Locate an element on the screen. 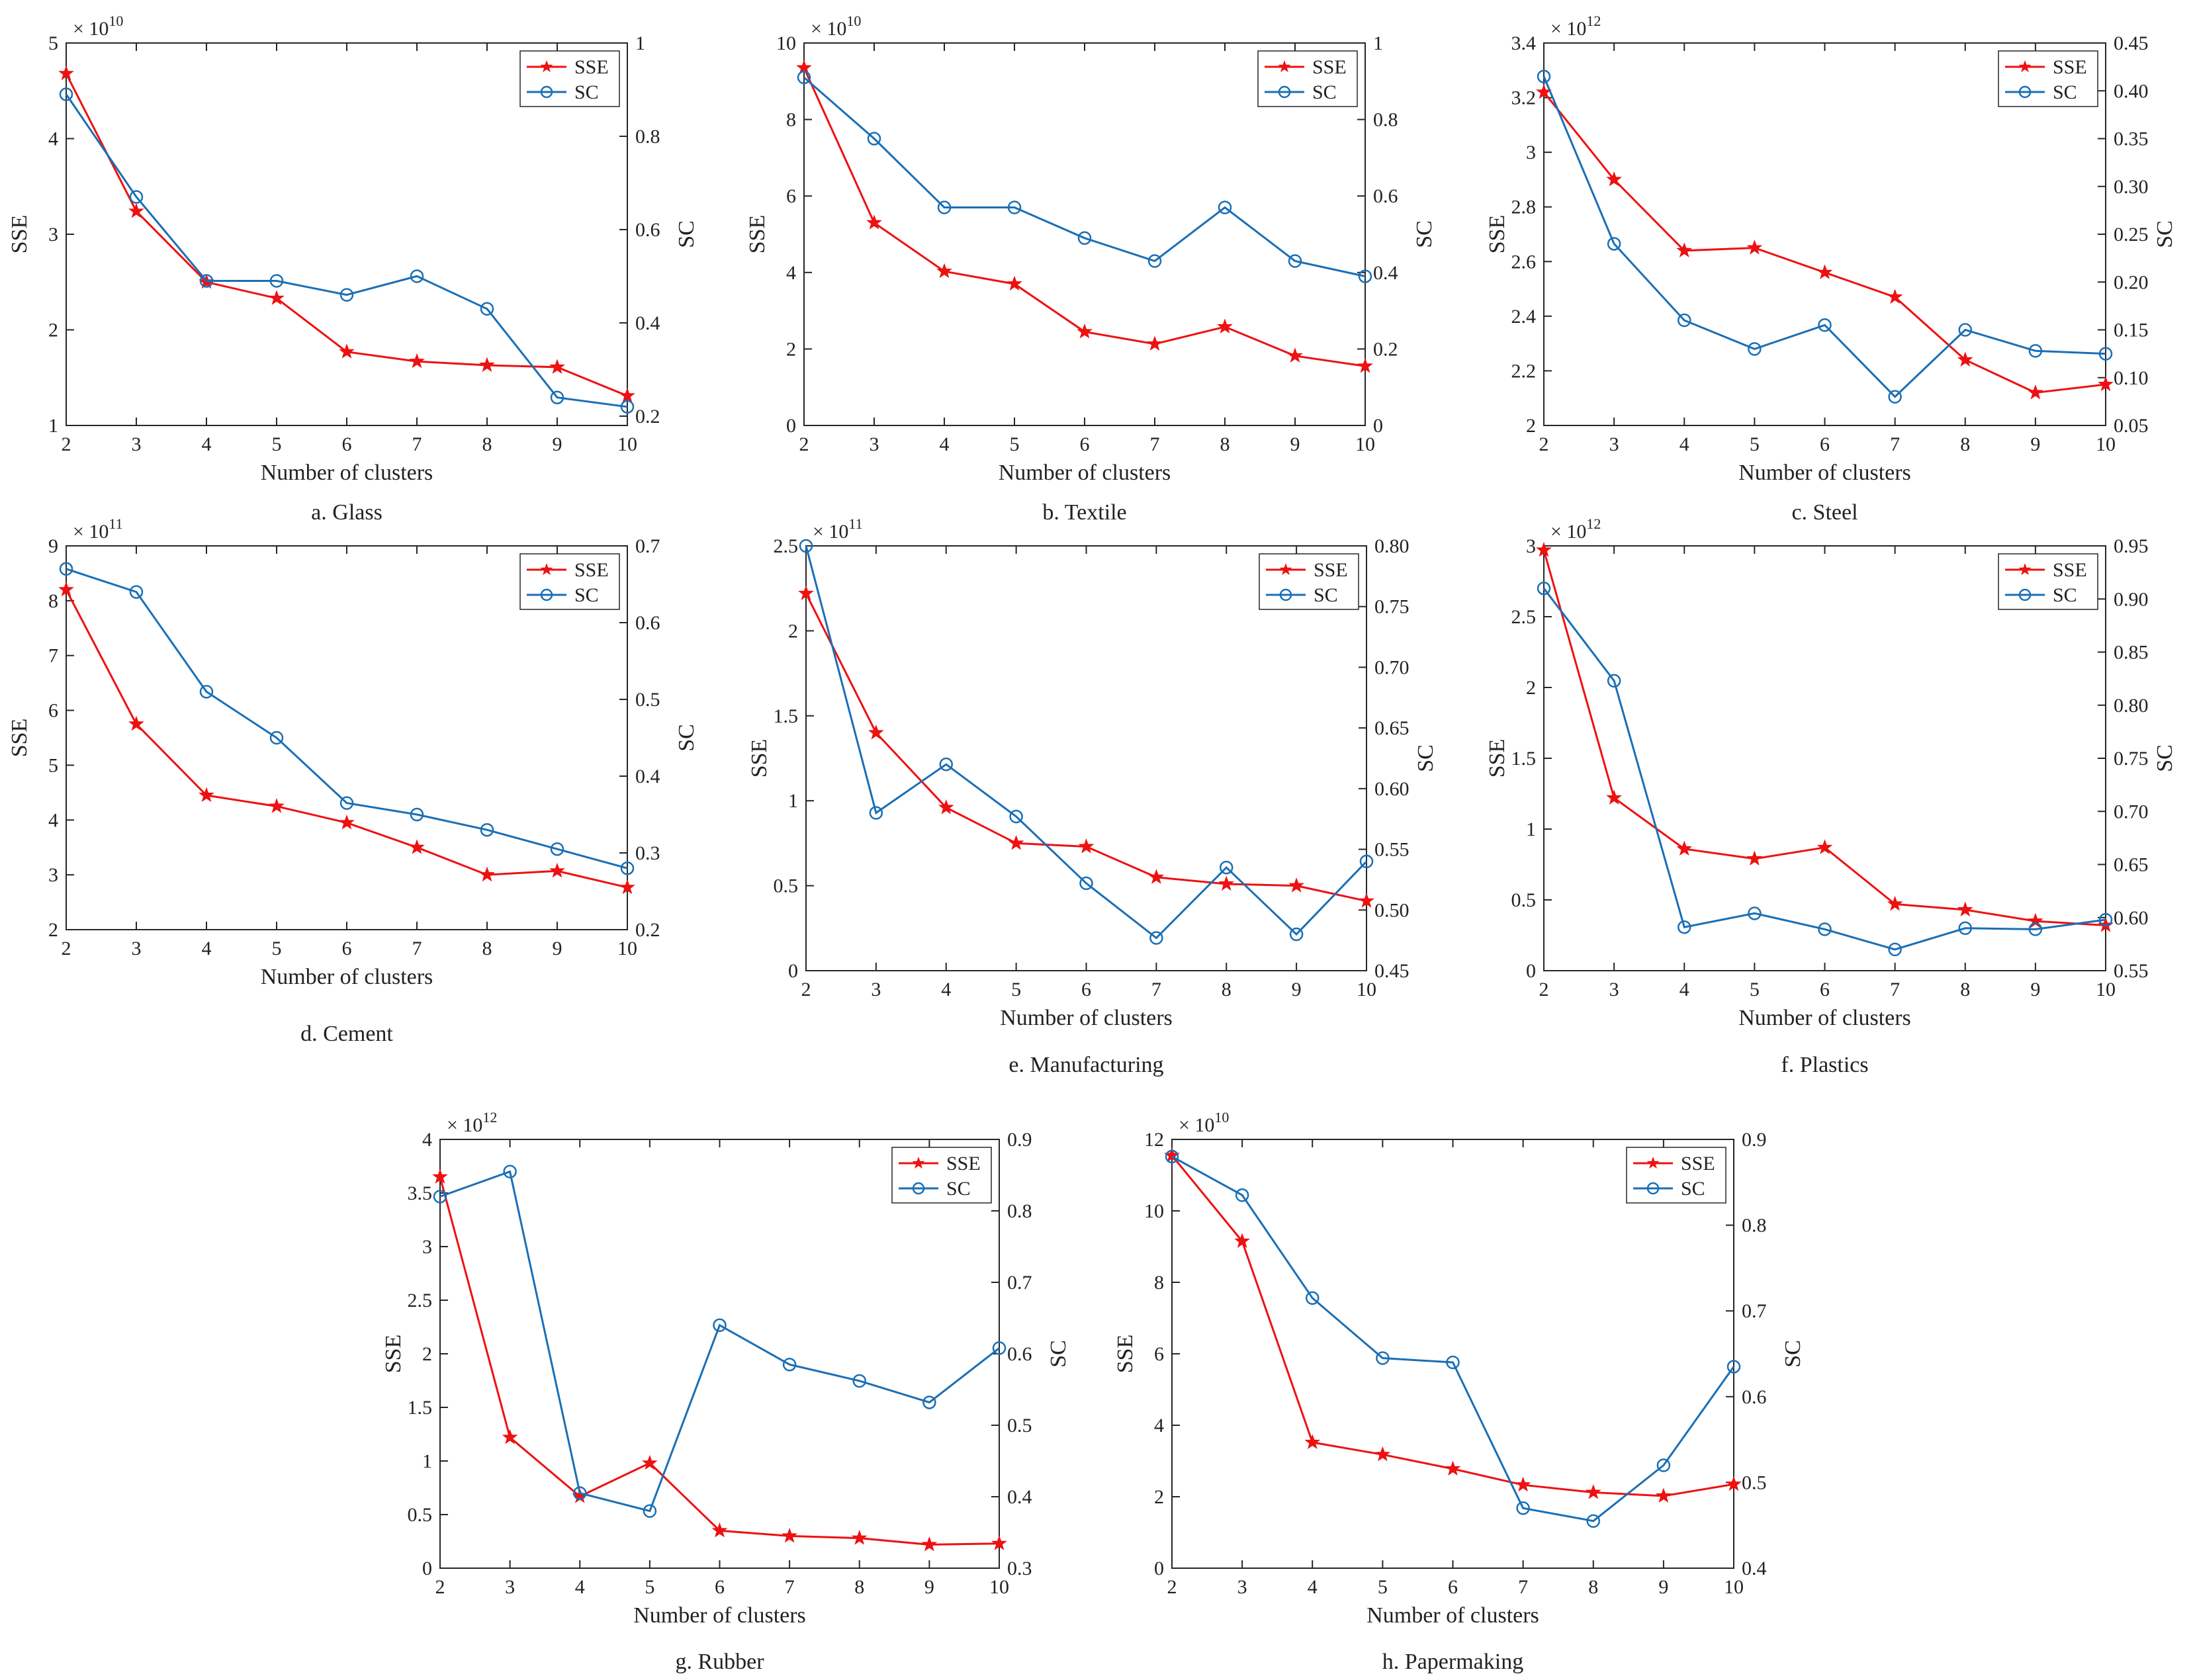 This screenshot has width=2195, height=1680. chart-caption: b. Textile is located at coordinates (1084, 512).